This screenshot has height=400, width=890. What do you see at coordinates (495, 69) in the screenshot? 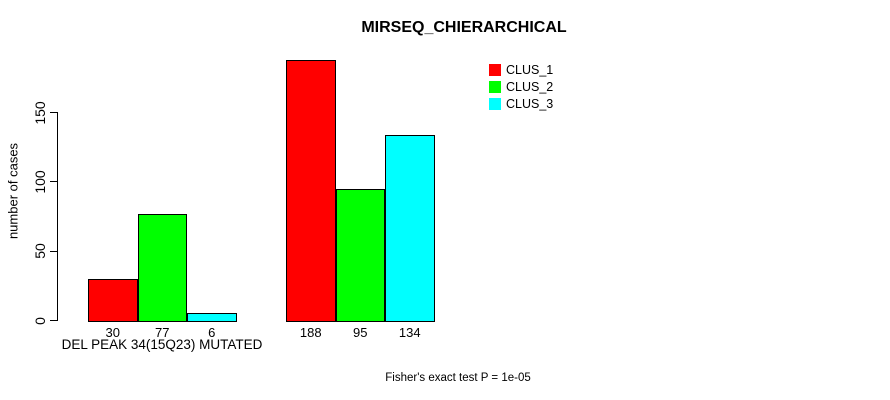
I see `legend-swatch-red` at bounding box center [495, 69].